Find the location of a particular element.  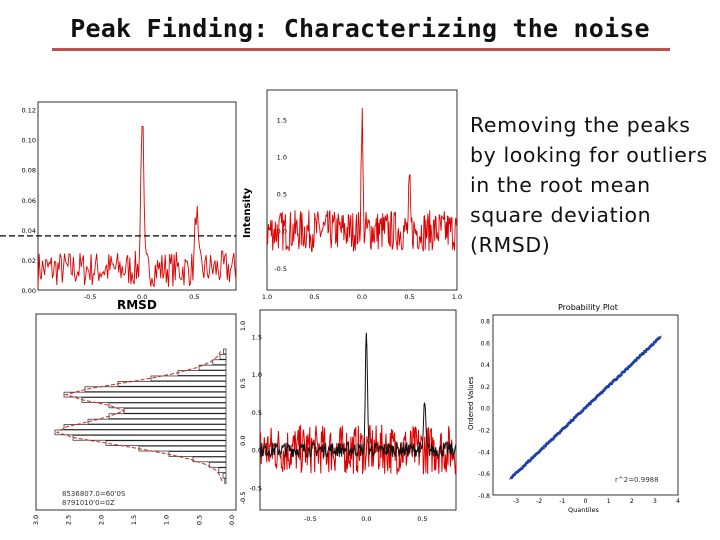

y-tick-label: -0.4 is located at coordinates (484, 452).